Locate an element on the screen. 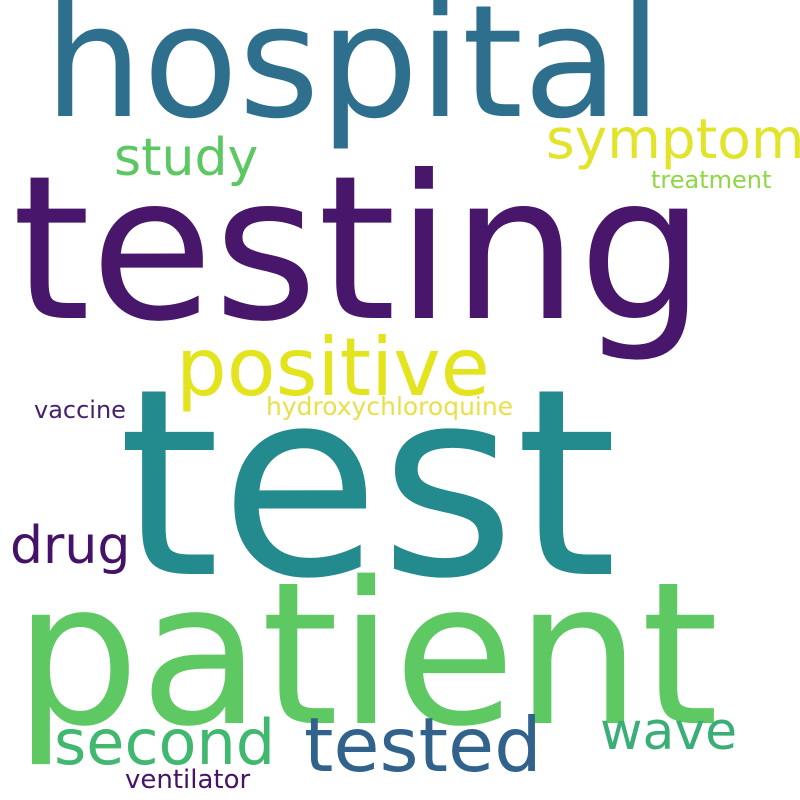  word-study: study is located at coordinates (186, 158).